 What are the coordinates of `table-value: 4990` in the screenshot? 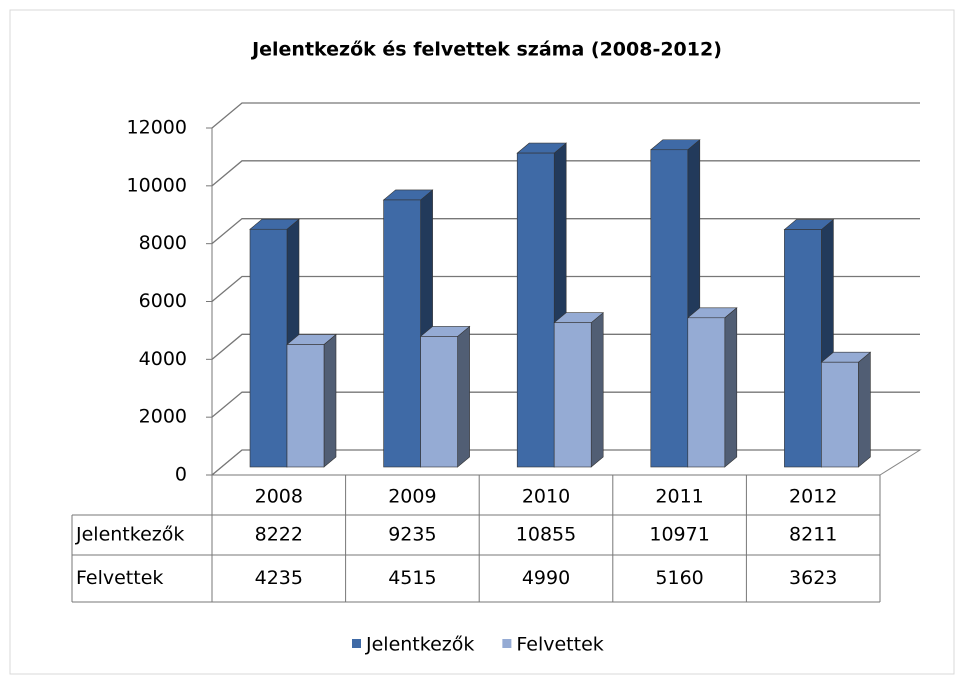 It's located at (546, 578).